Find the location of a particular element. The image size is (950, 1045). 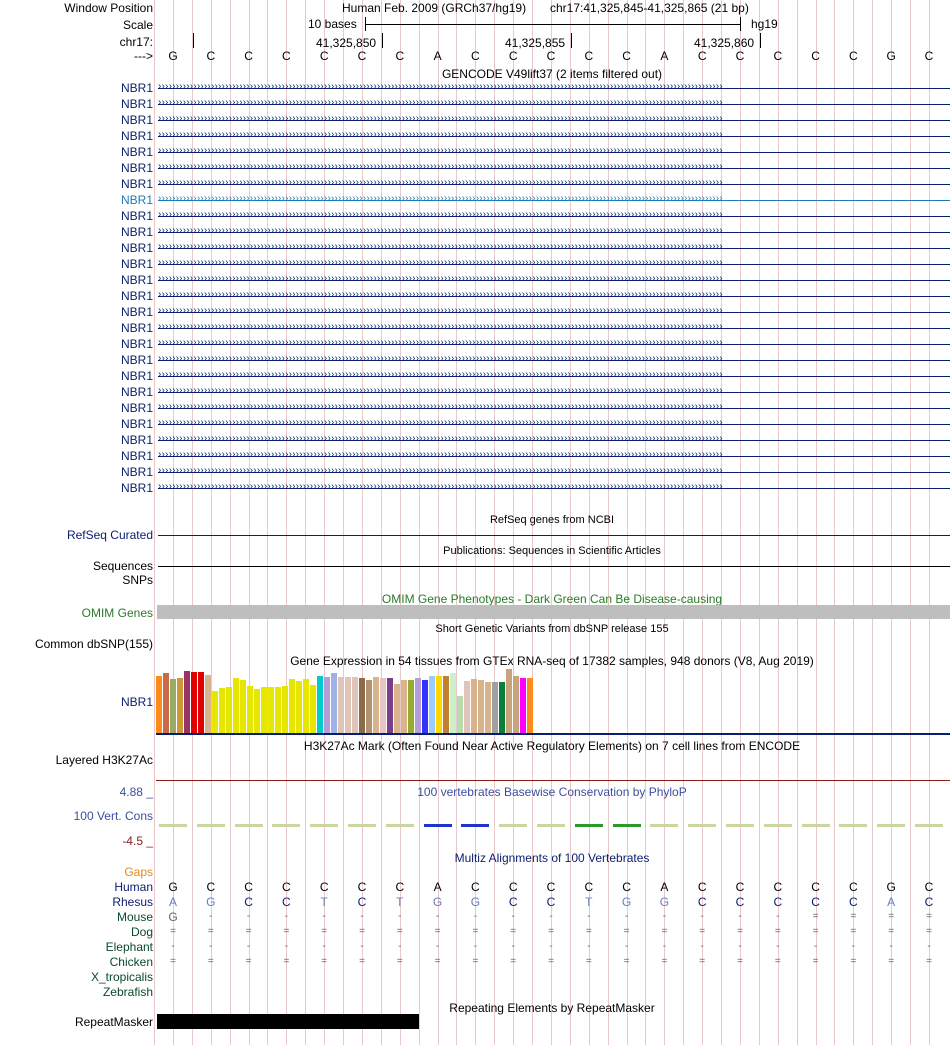

repeatmasker-track-label: RepeatMasker is located at coordinates (113, 1022).